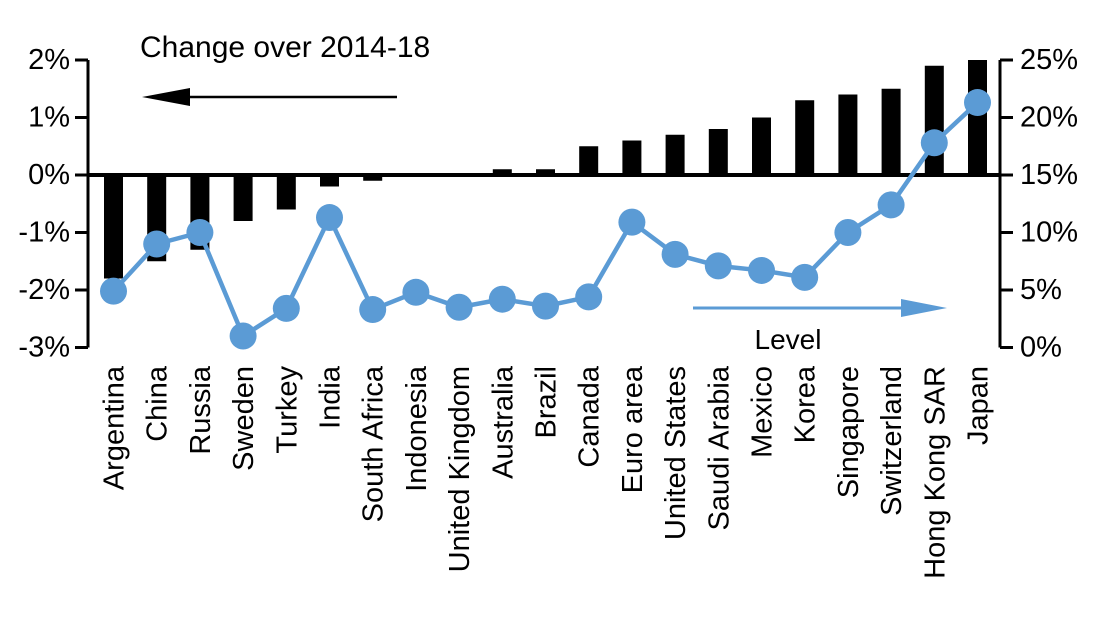 The image size is (1102, 619). What do you see at coordinates (286, 308) in the screenshot?
I see `level-dot-turkey` at bounding box center [286, 308].